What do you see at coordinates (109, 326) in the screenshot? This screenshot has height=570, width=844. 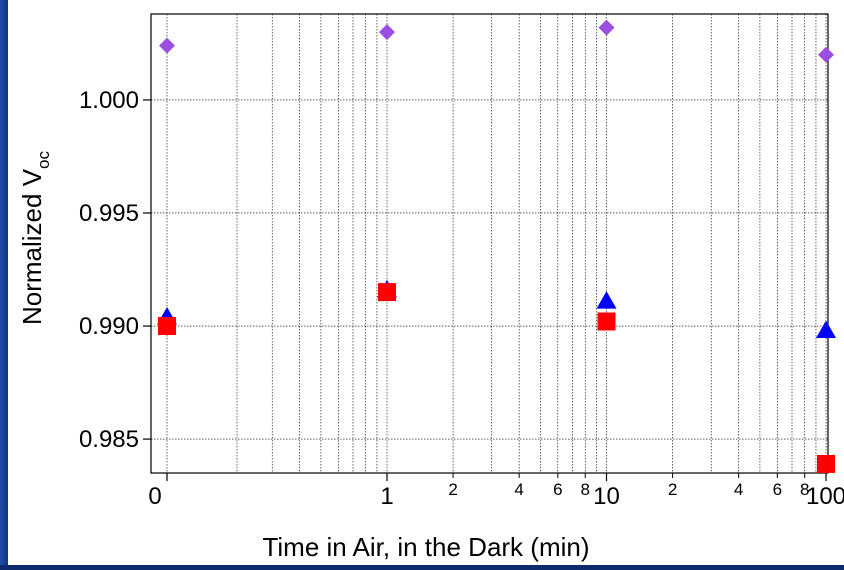 I see `y-tick-label: 0.990` at bounding box center [109, 326].